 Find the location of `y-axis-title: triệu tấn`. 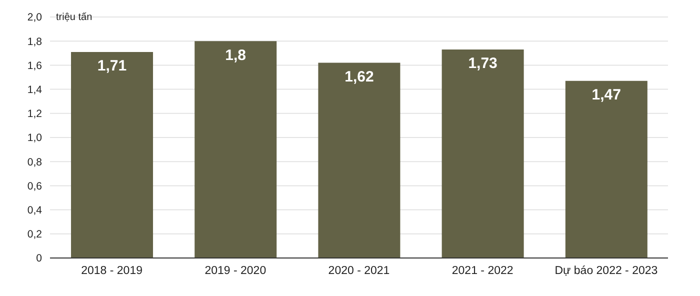

y-axis-title: triệu tấn is located at coordinates (74, 17).